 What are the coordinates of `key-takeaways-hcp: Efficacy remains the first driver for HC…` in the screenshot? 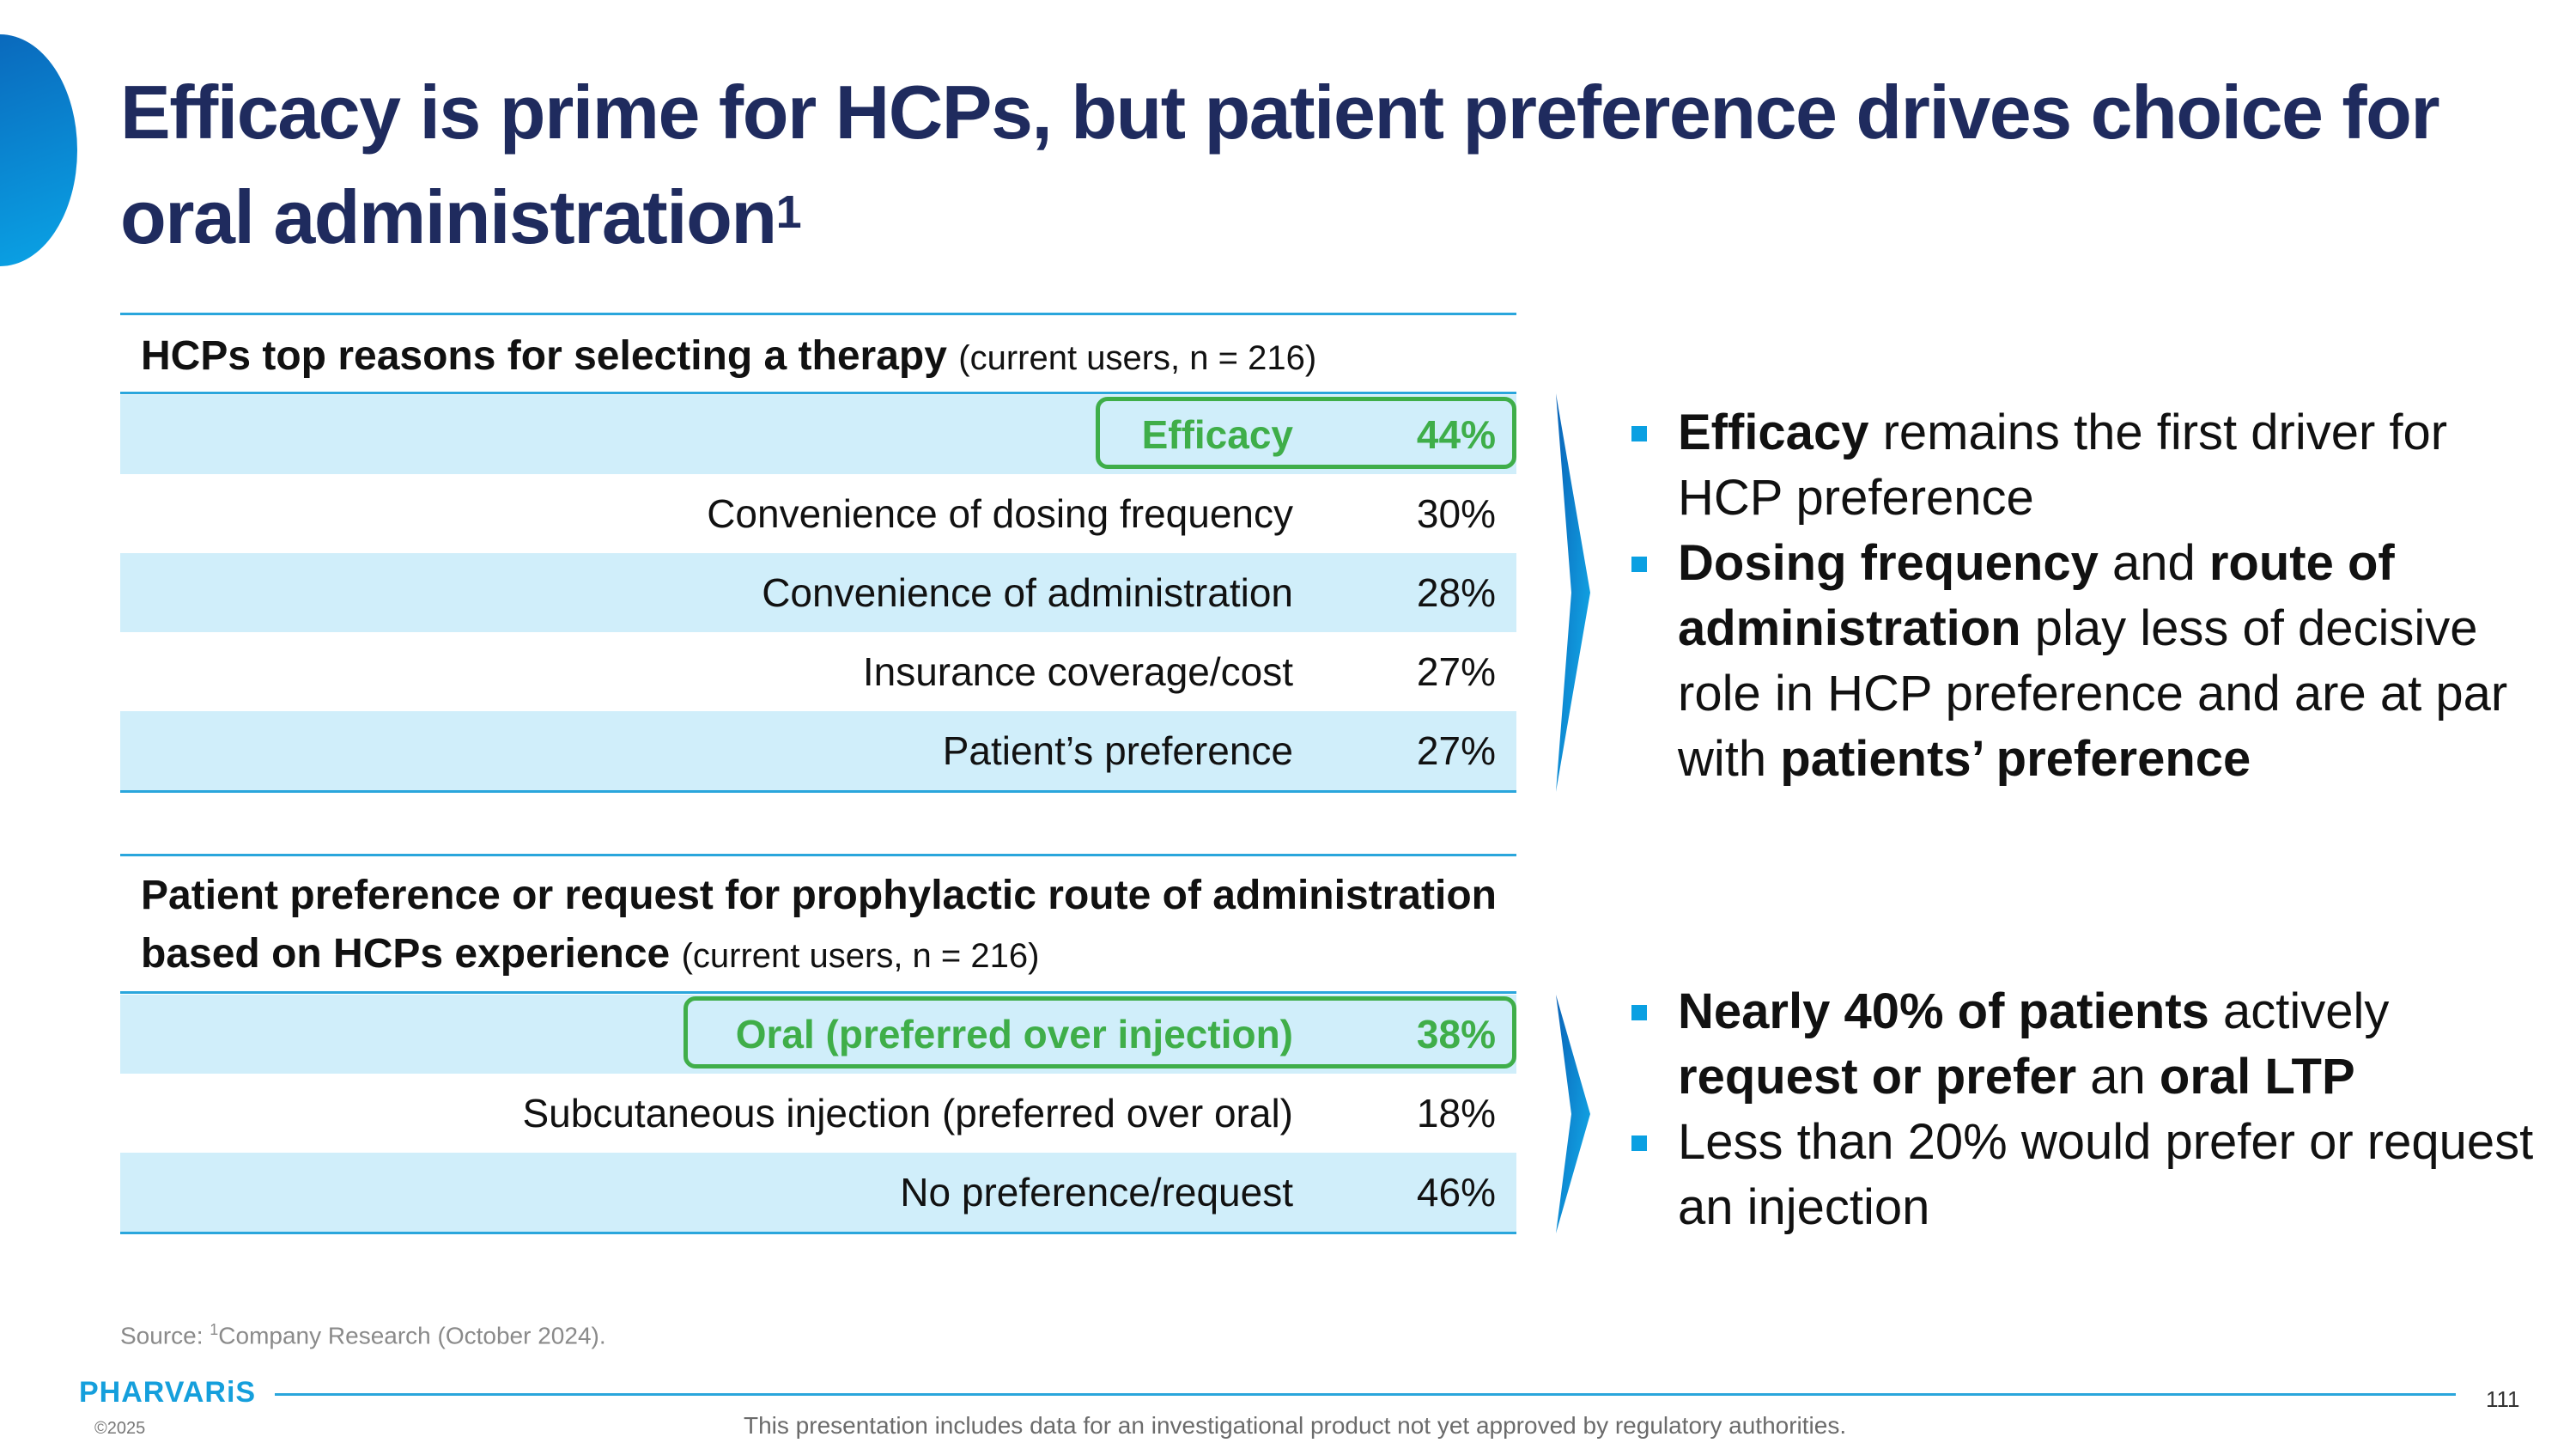 It's located at (2086, 596).